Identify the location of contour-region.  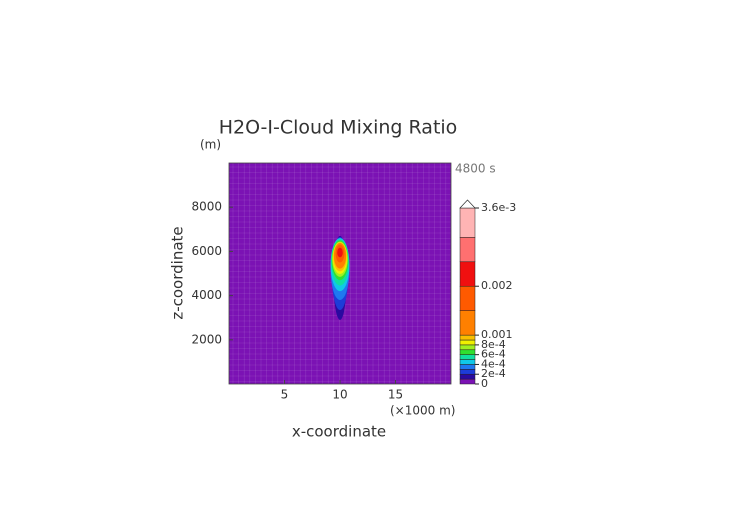
(340, 252).